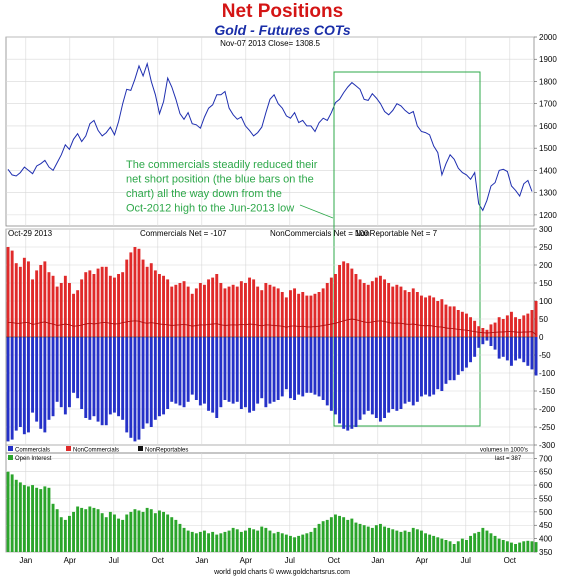 The height and width of the screenshot is (577, 565). I want to click on cot-header-item: NonReportable Net = 7, so click(396, 233).